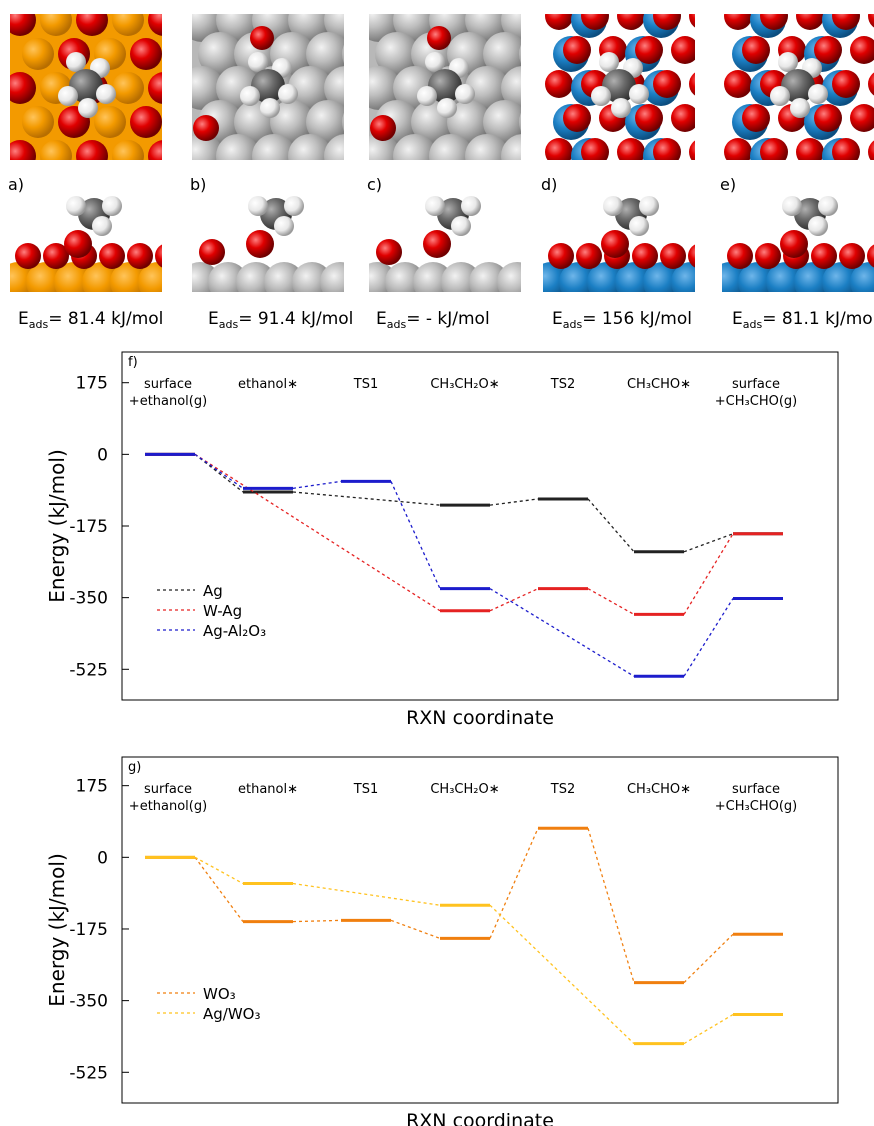  Describe the element at coordinates (619, 87) in the screenshot. I see `top-view` at that location.